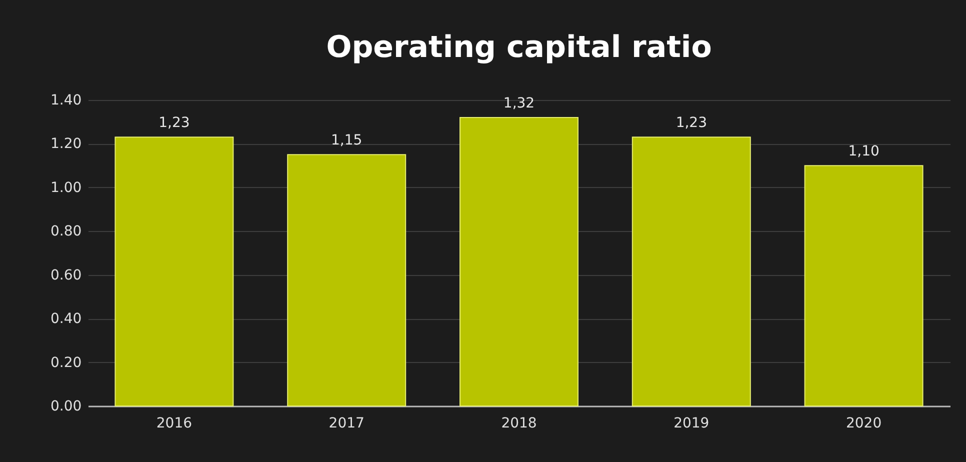  I want to click on y-tick-label: 1.00, so click(66, 188).